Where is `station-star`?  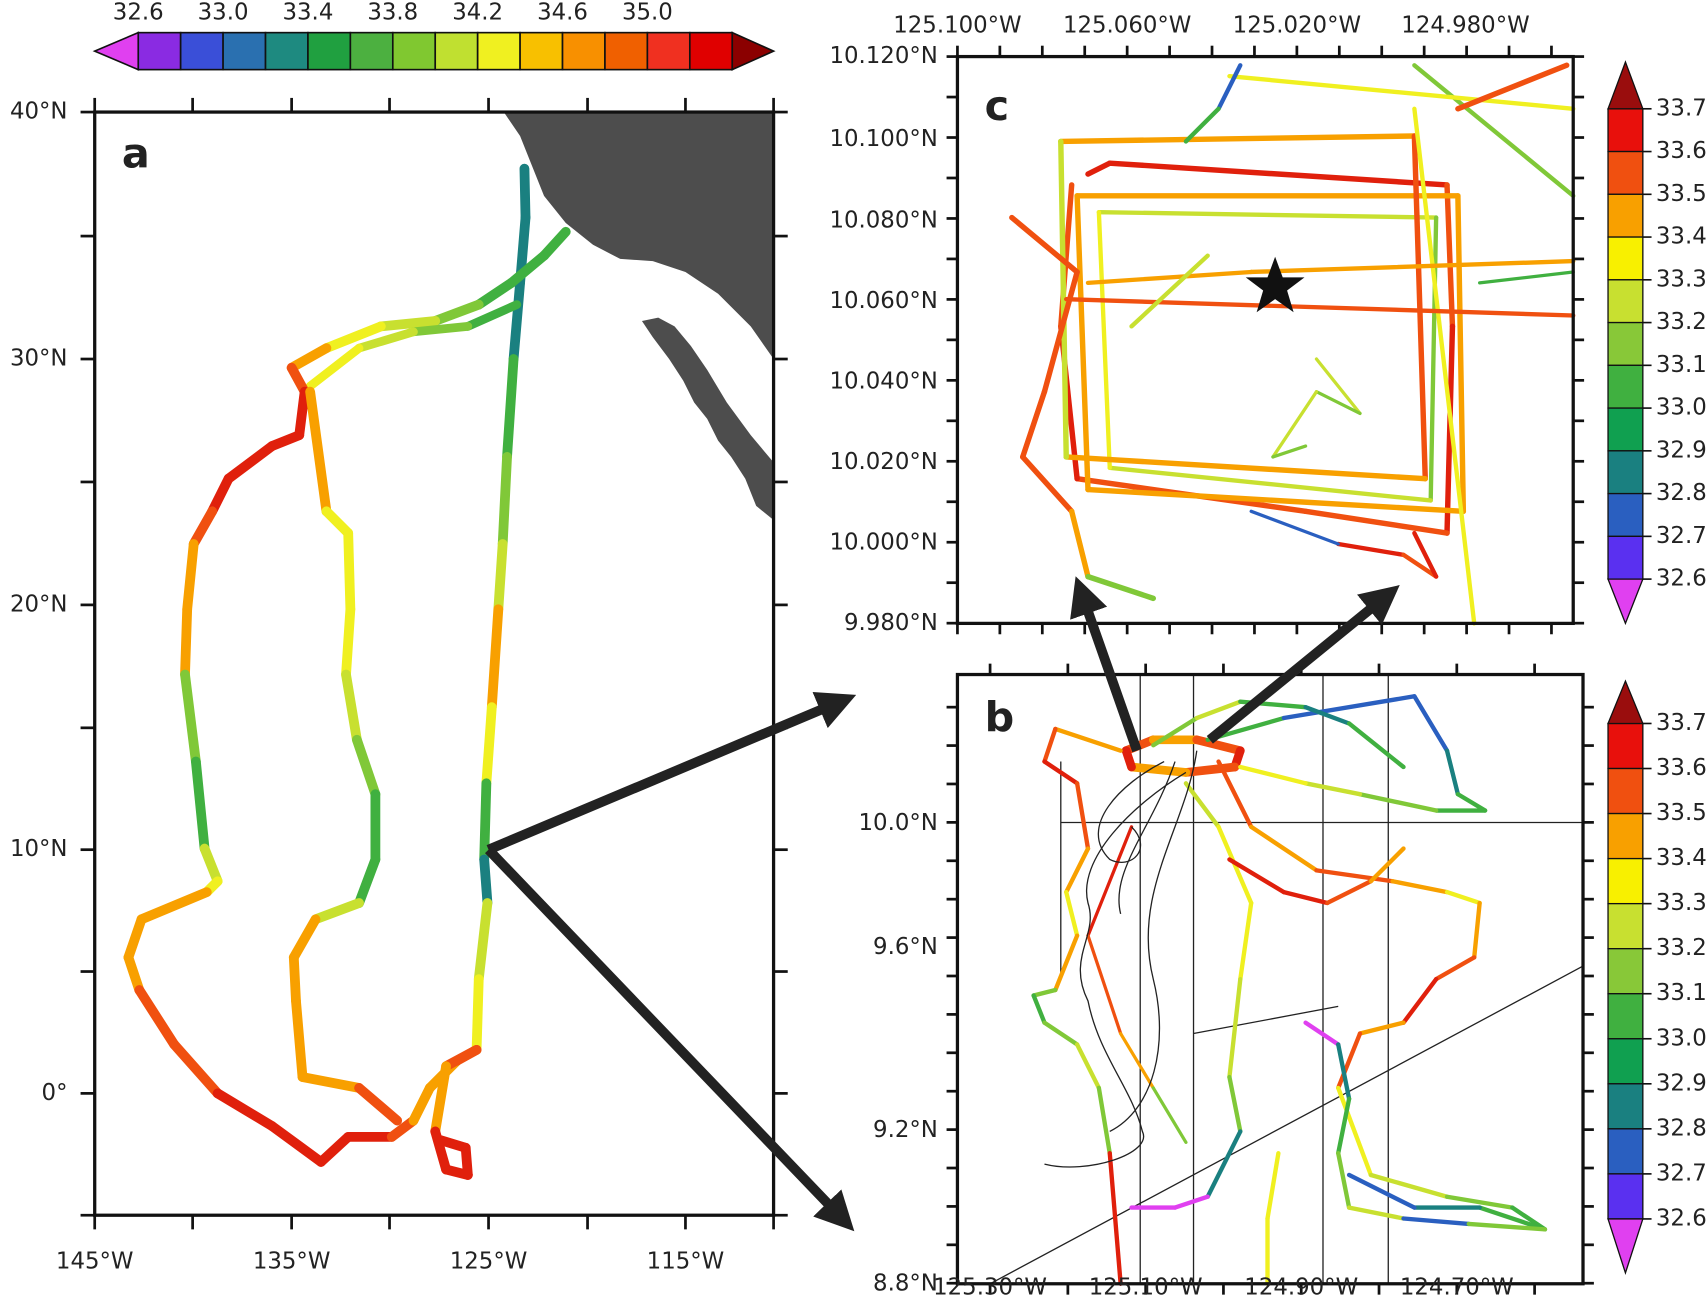 station-star is located at coordinates (1275, 284).